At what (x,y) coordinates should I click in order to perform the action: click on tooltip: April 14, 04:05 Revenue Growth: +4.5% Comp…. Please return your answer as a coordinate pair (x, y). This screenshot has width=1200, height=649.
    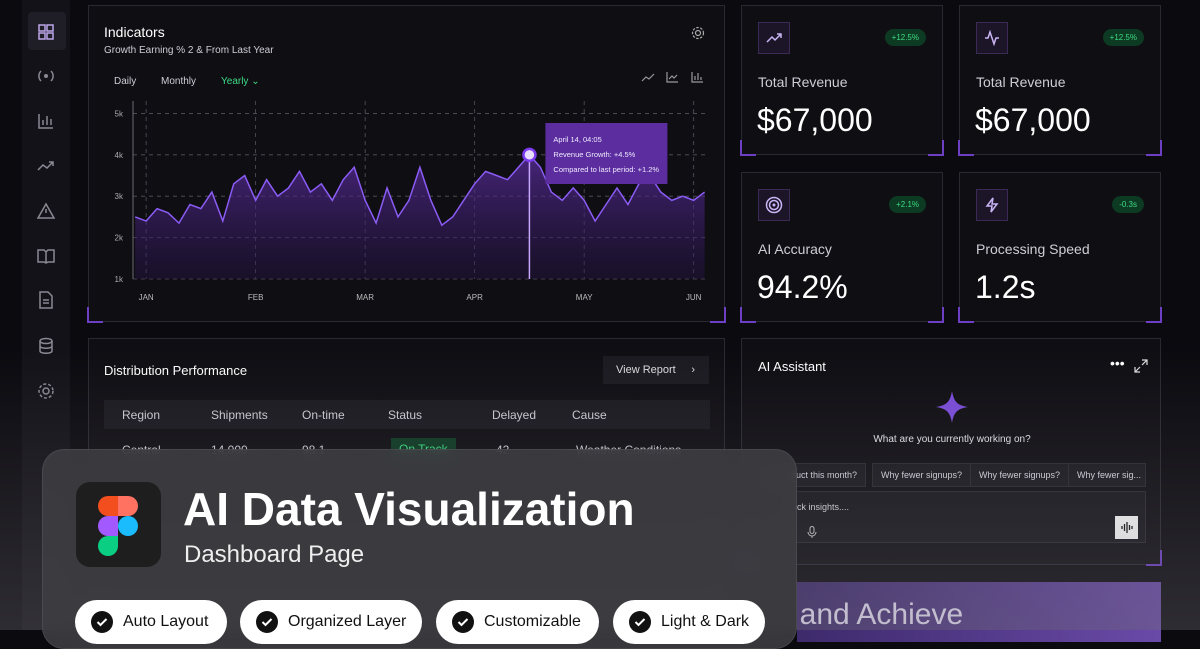
    Looking at the image, I should click on (606, 153).